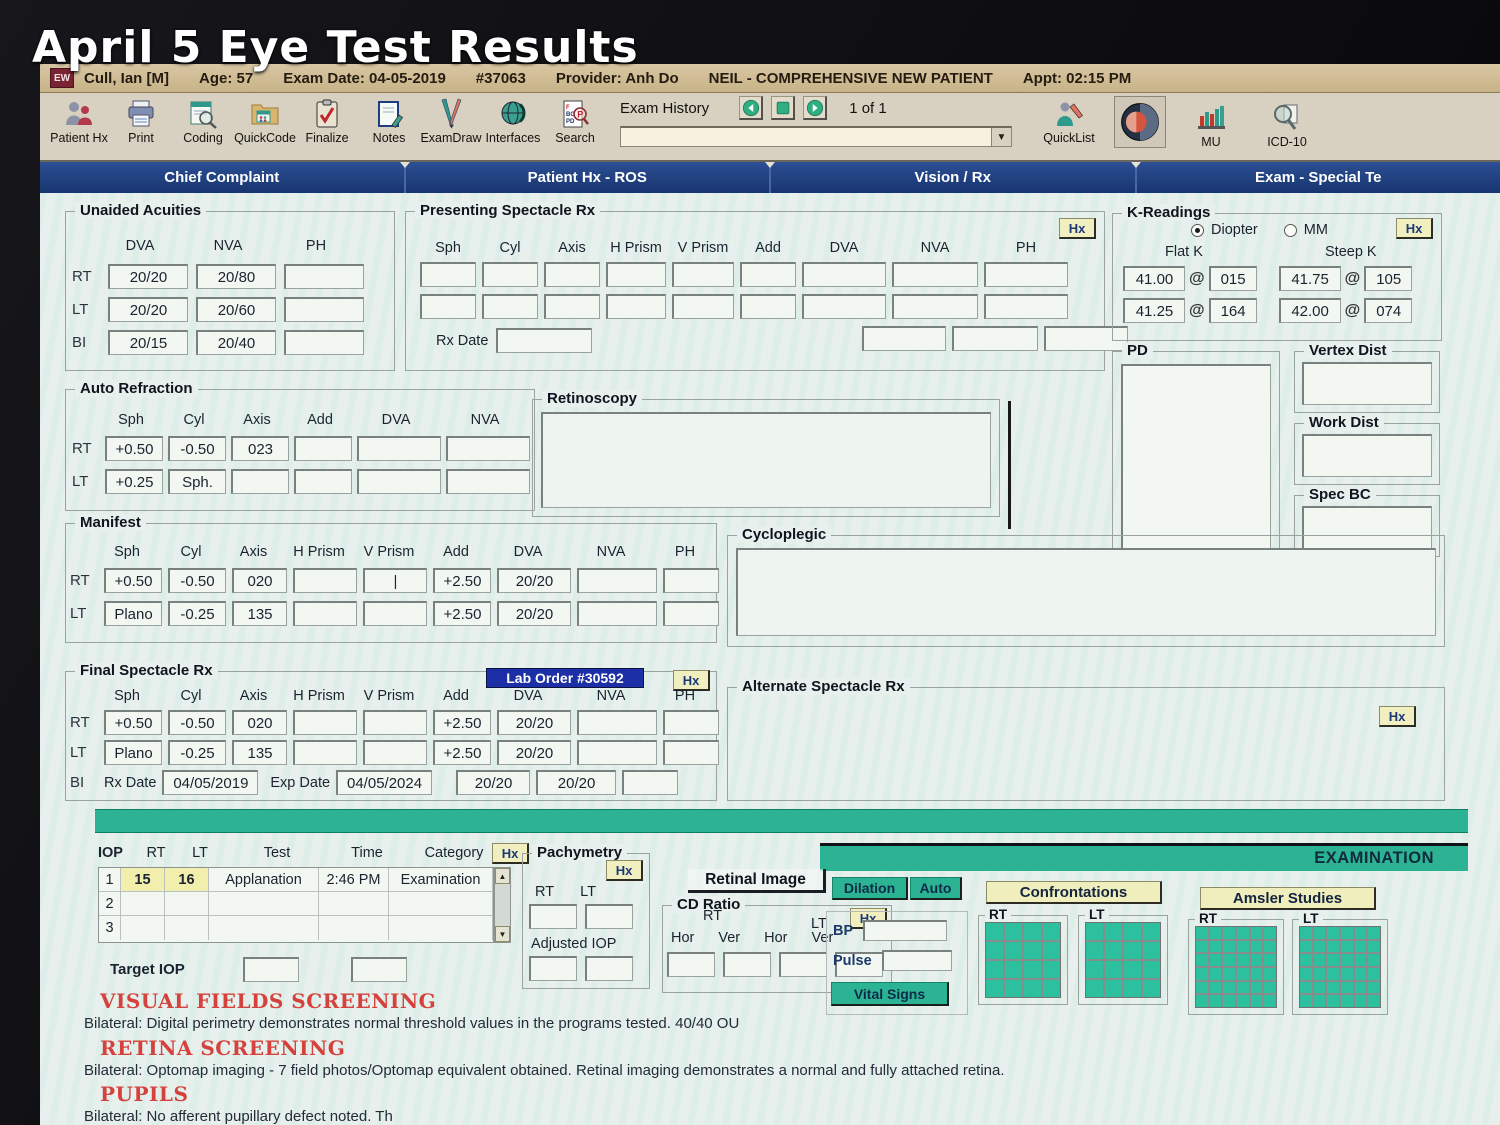 The image size is (1500, 1125). I want to click on final-lt-ph, so click(691, 752).